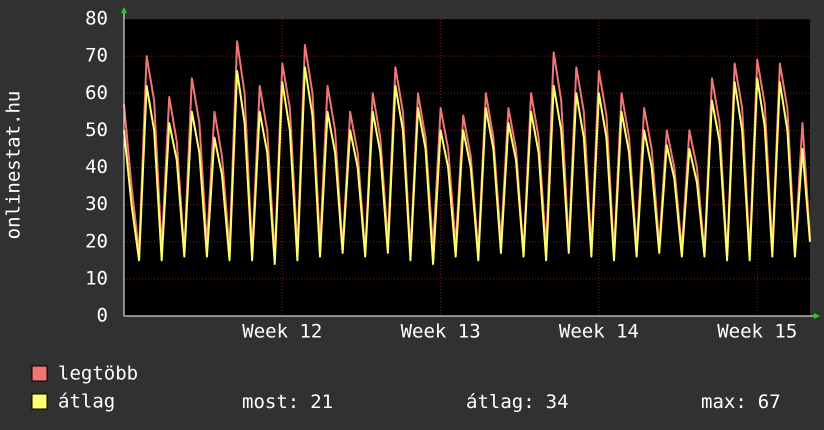 The image size is (824, 430). What do you see at coordinates (96, 56) in the screenshot?
I see `y-tick-label: 70` at bounding box center [96, 56].